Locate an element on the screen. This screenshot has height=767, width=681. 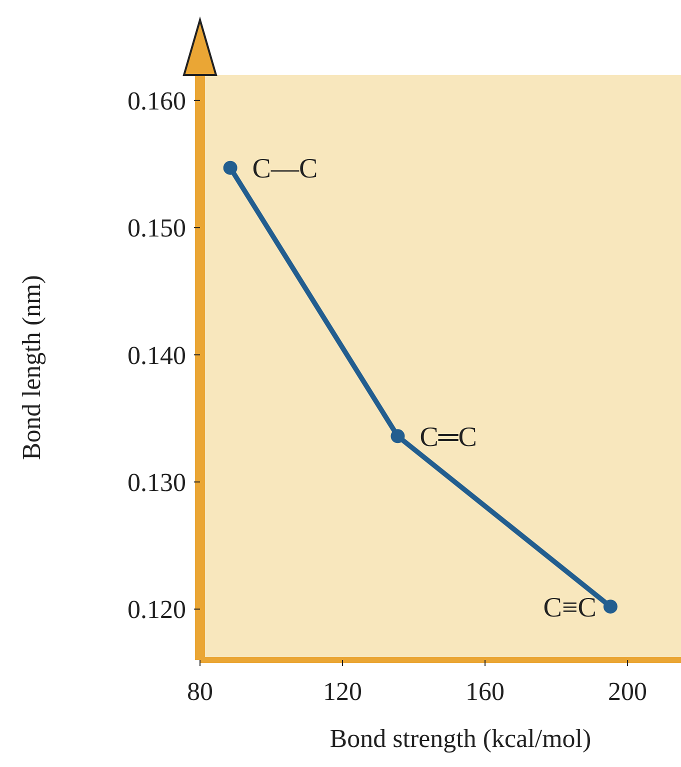
x-axis-title: Bond strength (kcal/mol) is located at coordinates (461, 738).